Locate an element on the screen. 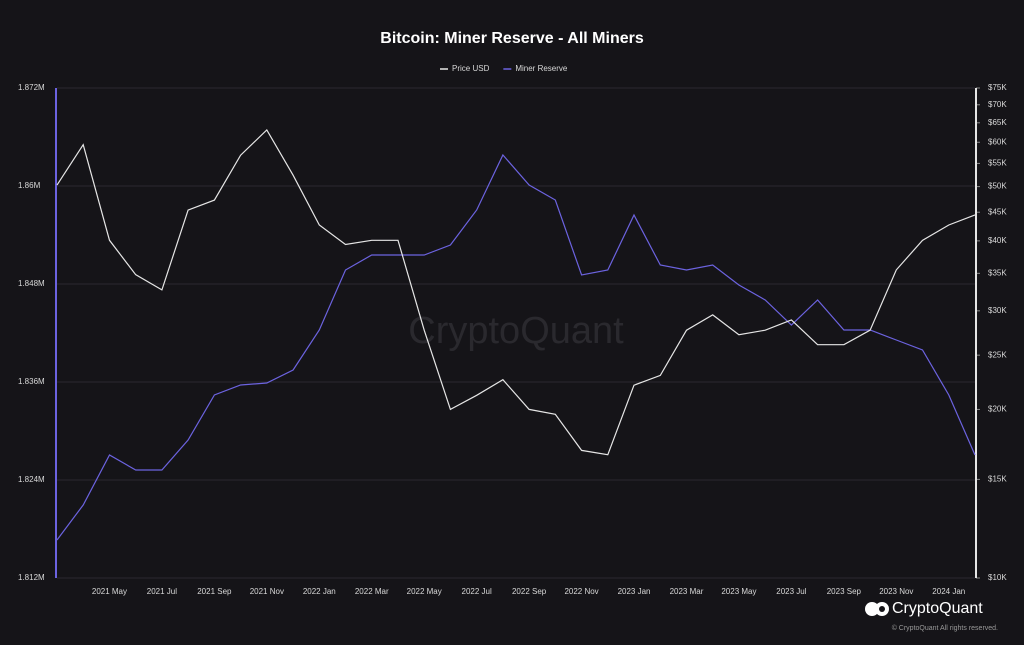  y2-tick-label: $25K is located at coordinates (997, 354).